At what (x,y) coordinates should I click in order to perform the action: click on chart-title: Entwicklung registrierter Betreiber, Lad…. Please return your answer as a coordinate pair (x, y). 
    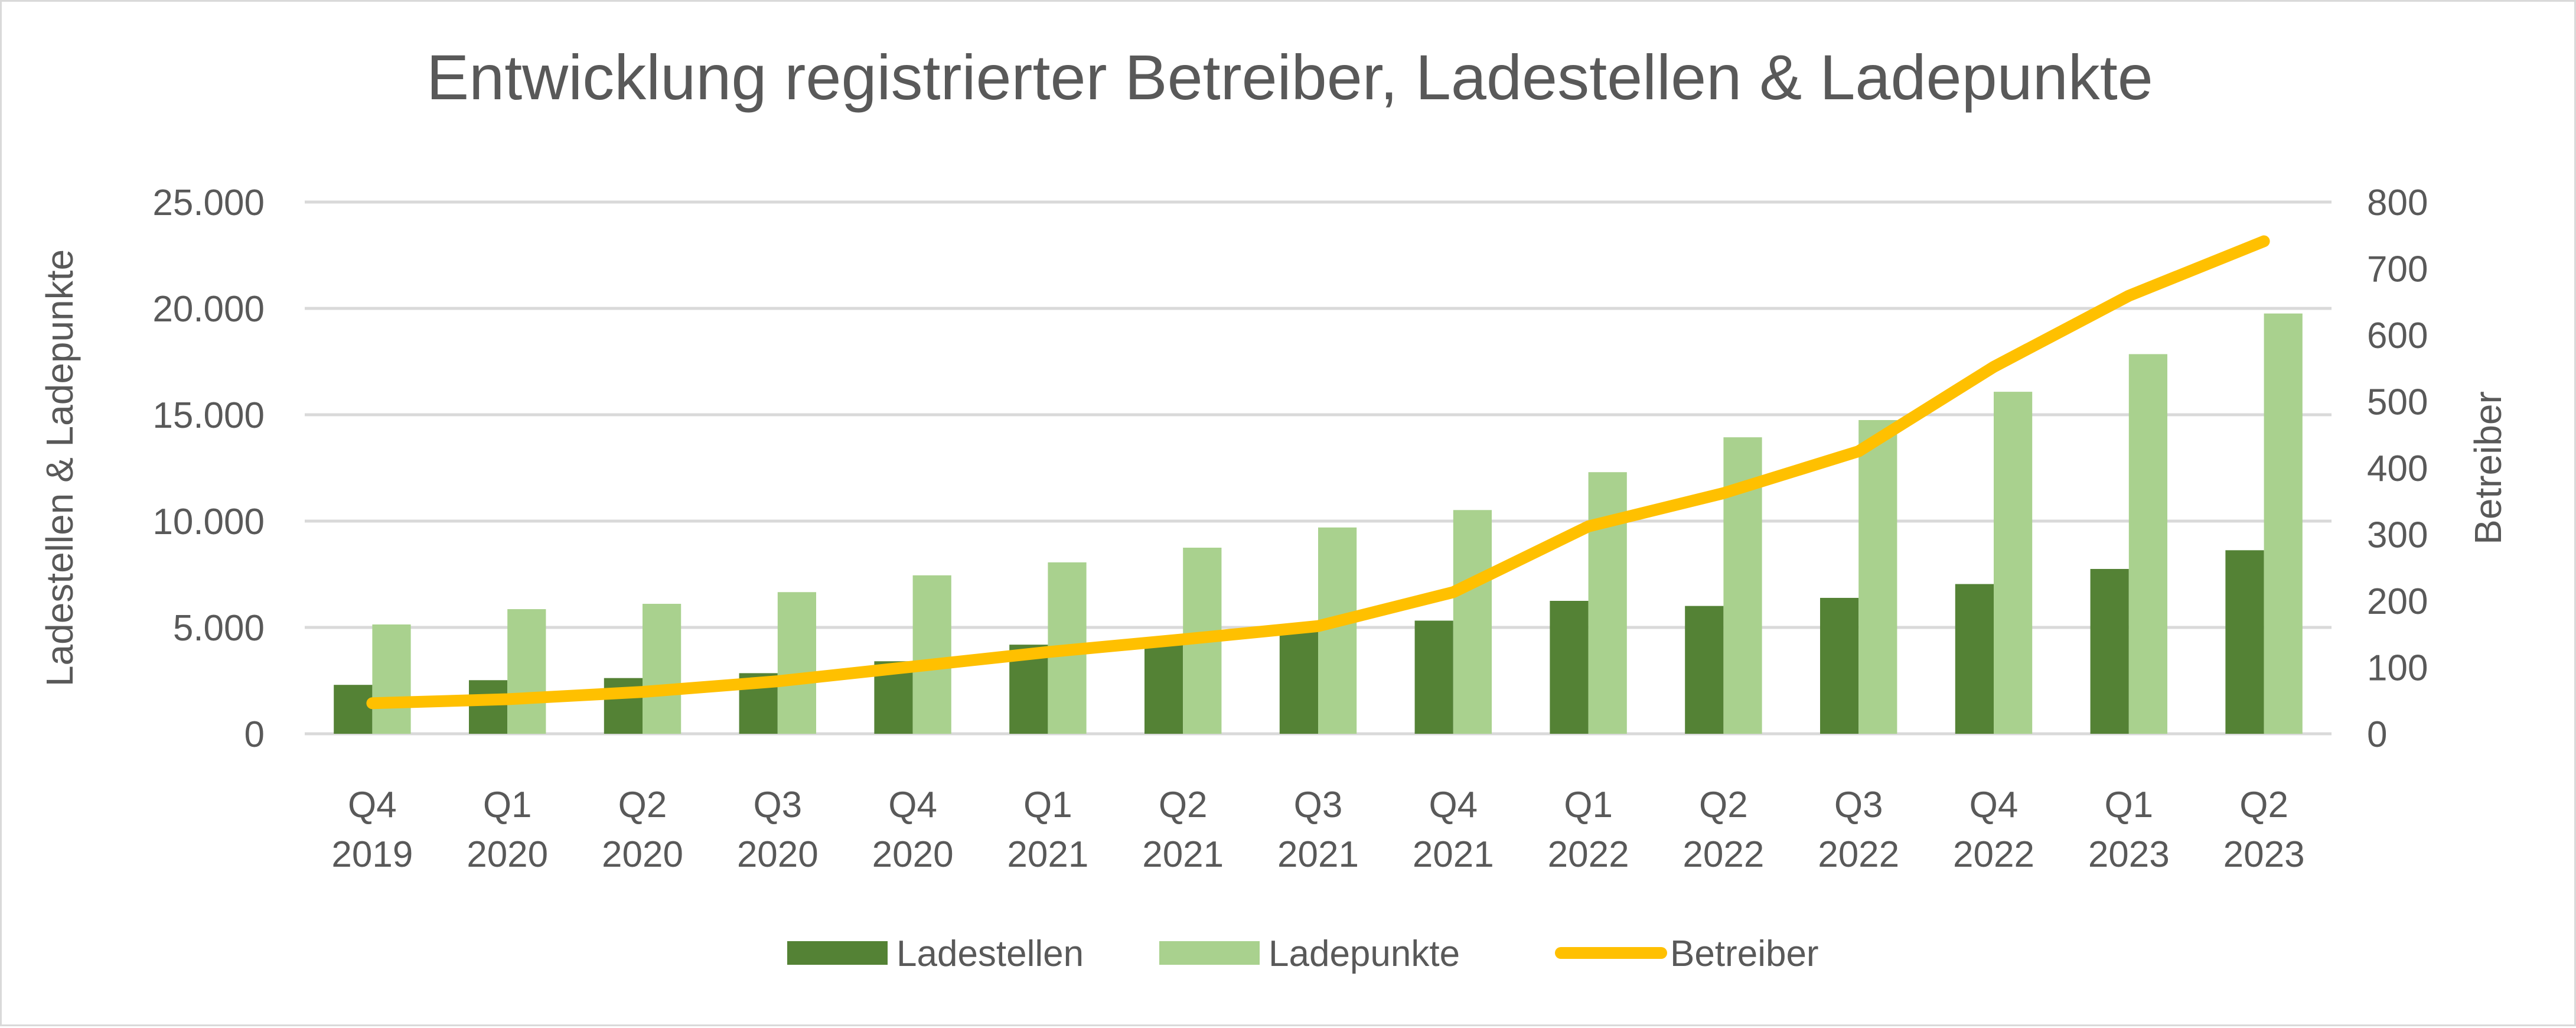
    Looking at the image, I should click on (1289, 77).